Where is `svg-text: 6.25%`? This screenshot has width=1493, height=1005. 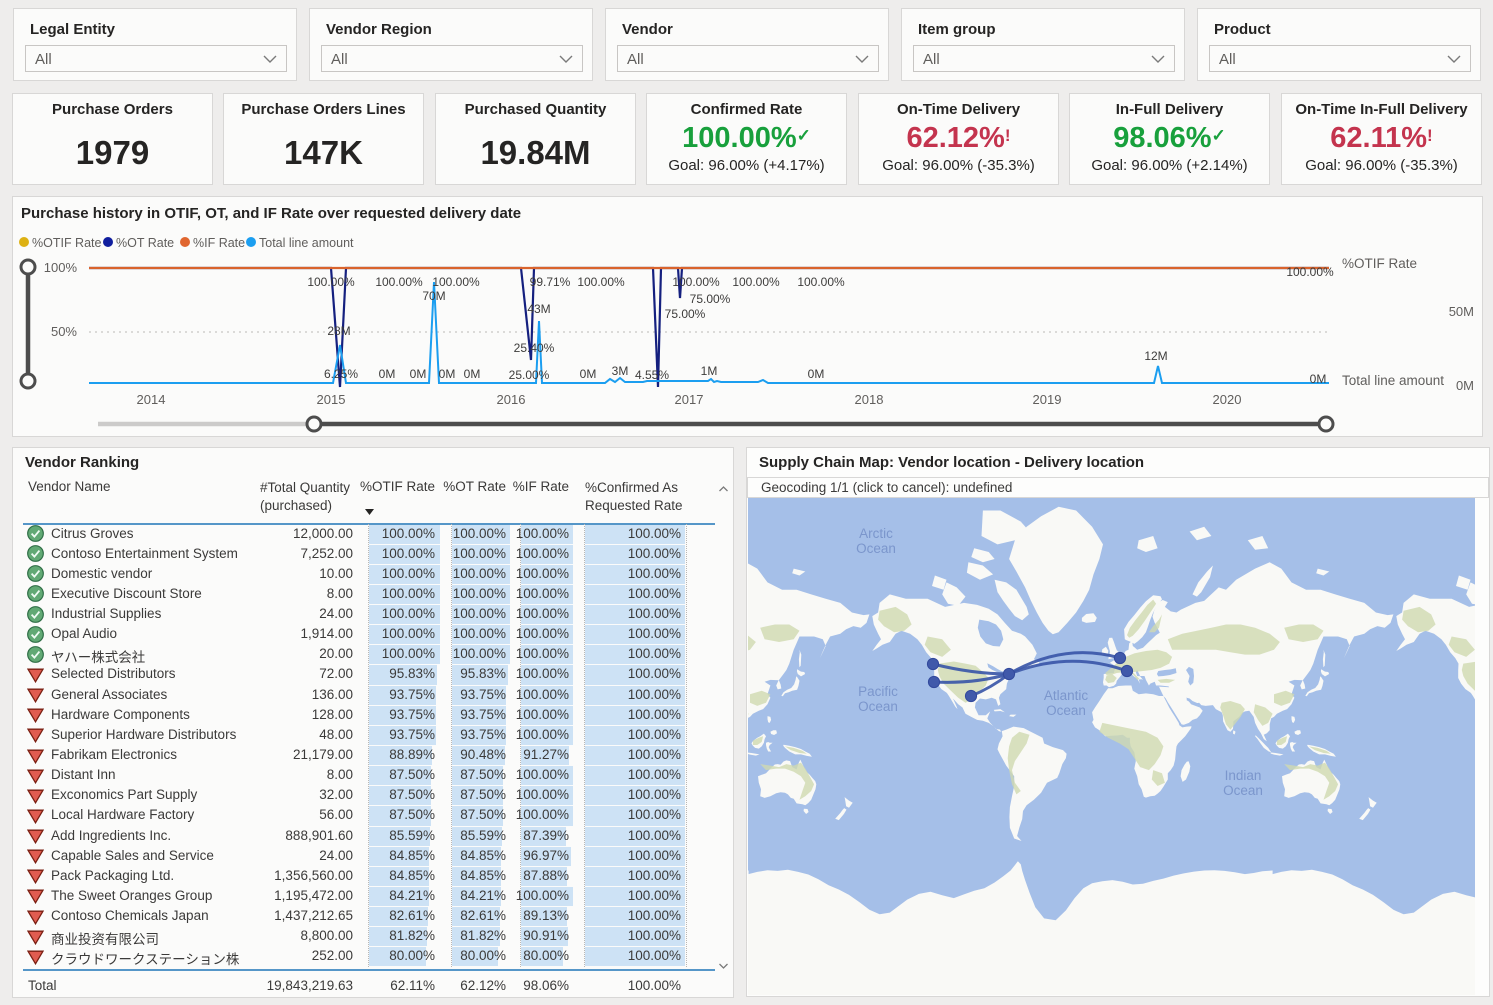 svg-text: 6.25% is located at coordinates (341, 374).